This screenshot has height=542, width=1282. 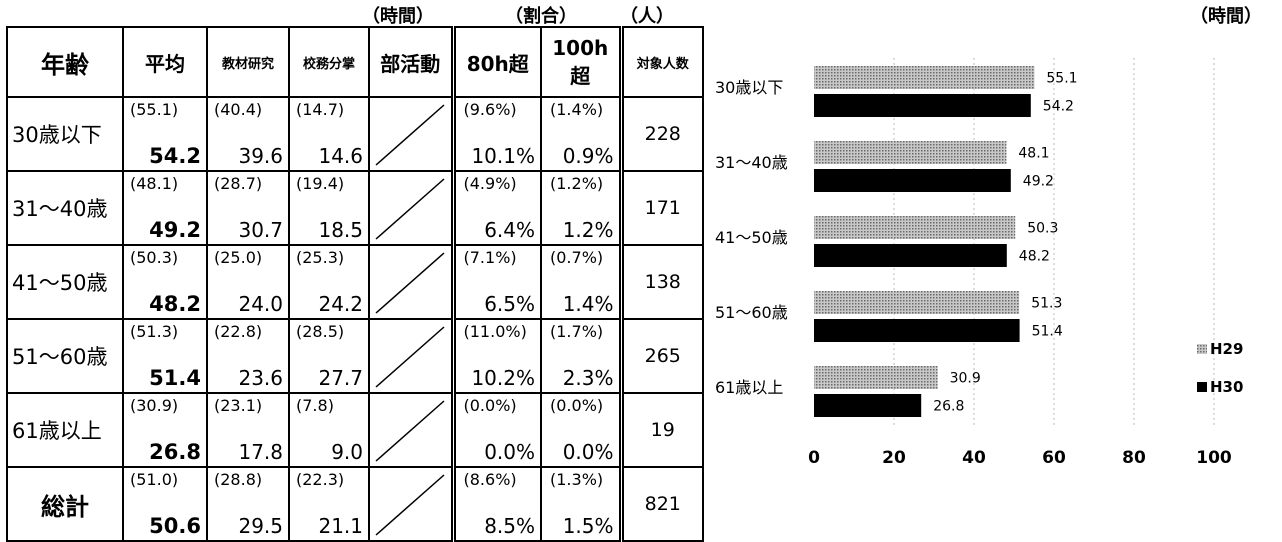 What do you see at coordinates (329, 282) in the screenshot?
I see `komu-cell: (25.3) 24.2` at bounding box center [329, 282].